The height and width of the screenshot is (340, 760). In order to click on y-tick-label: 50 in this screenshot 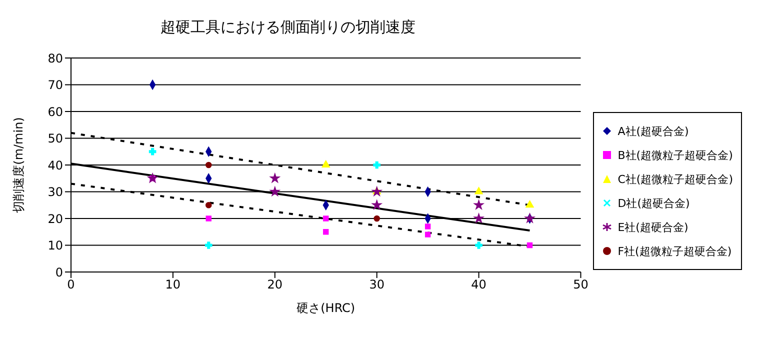, I will do `click(55, 139)`.